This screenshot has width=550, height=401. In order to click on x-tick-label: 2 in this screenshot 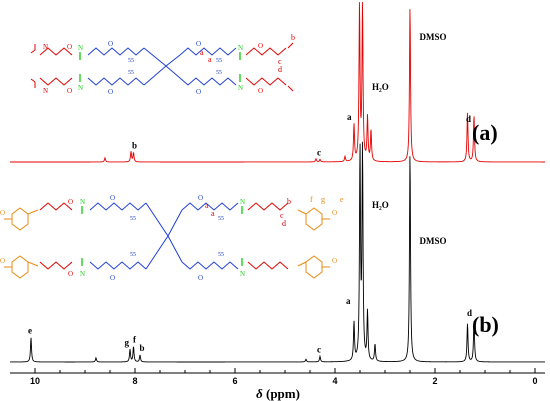, I will do `click(434, 381)`.